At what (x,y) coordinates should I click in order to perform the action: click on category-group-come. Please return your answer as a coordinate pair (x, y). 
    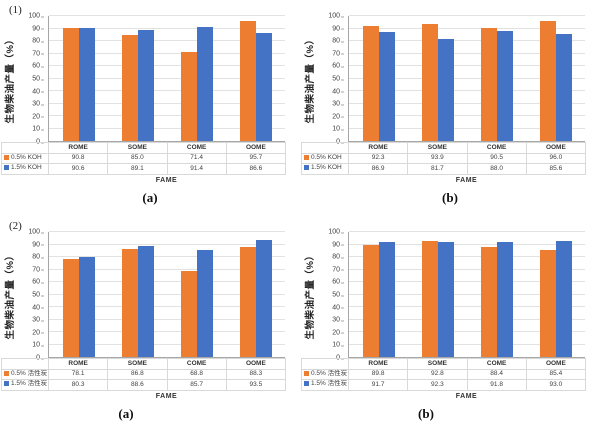
    Looking at the image, I should click on (196, 294).